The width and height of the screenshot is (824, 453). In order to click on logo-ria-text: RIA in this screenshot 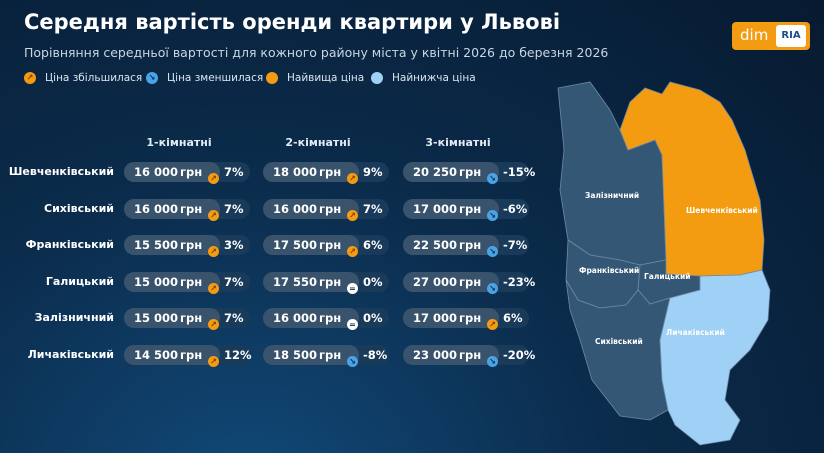, I will do `click(791, 36)`.